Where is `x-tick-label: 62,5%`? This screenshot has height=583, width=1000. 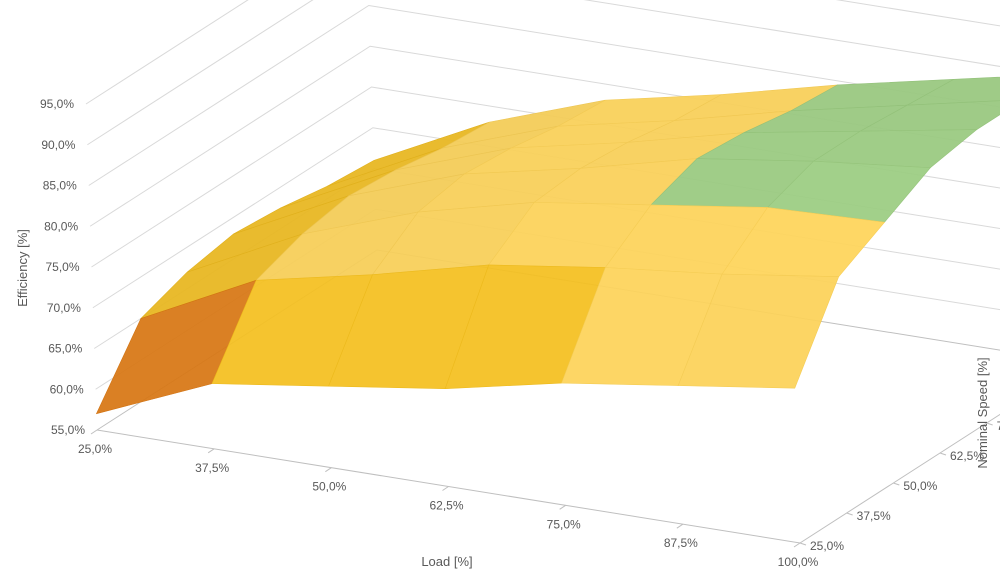 x-tick-label: 62,5% is located at coordinates (446, 506).